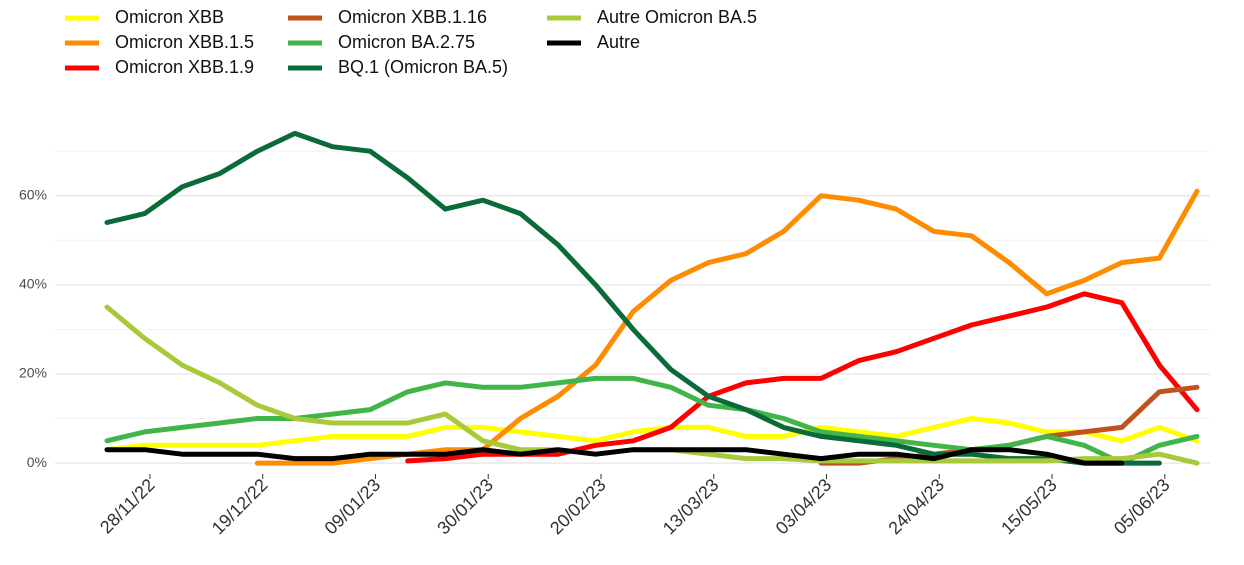  Describe the element at coordinates (33, 373) in the screenshot. I see `y-tick-label: 20%` at that location.